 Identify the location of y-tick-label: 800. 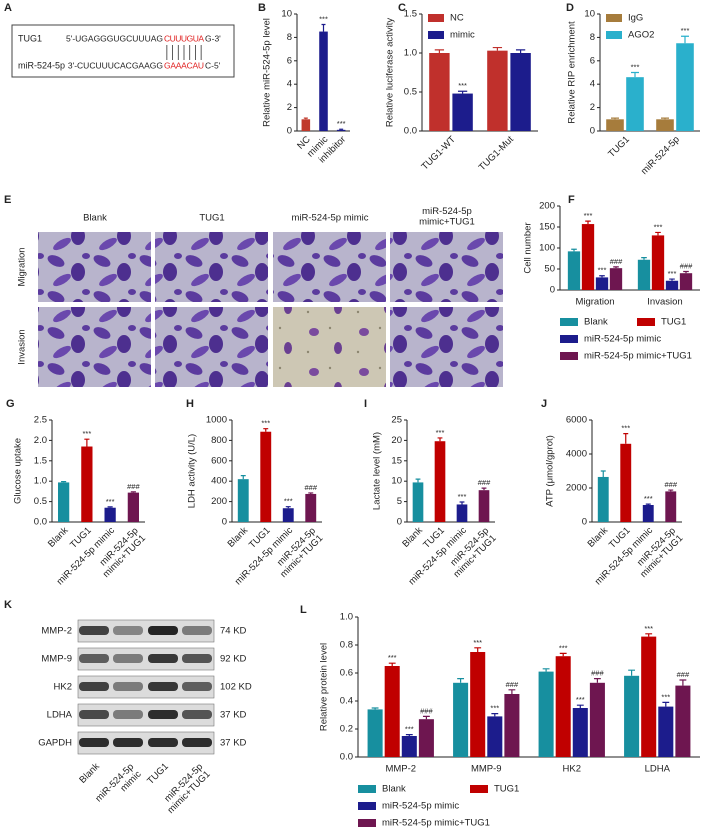
(219, 440).